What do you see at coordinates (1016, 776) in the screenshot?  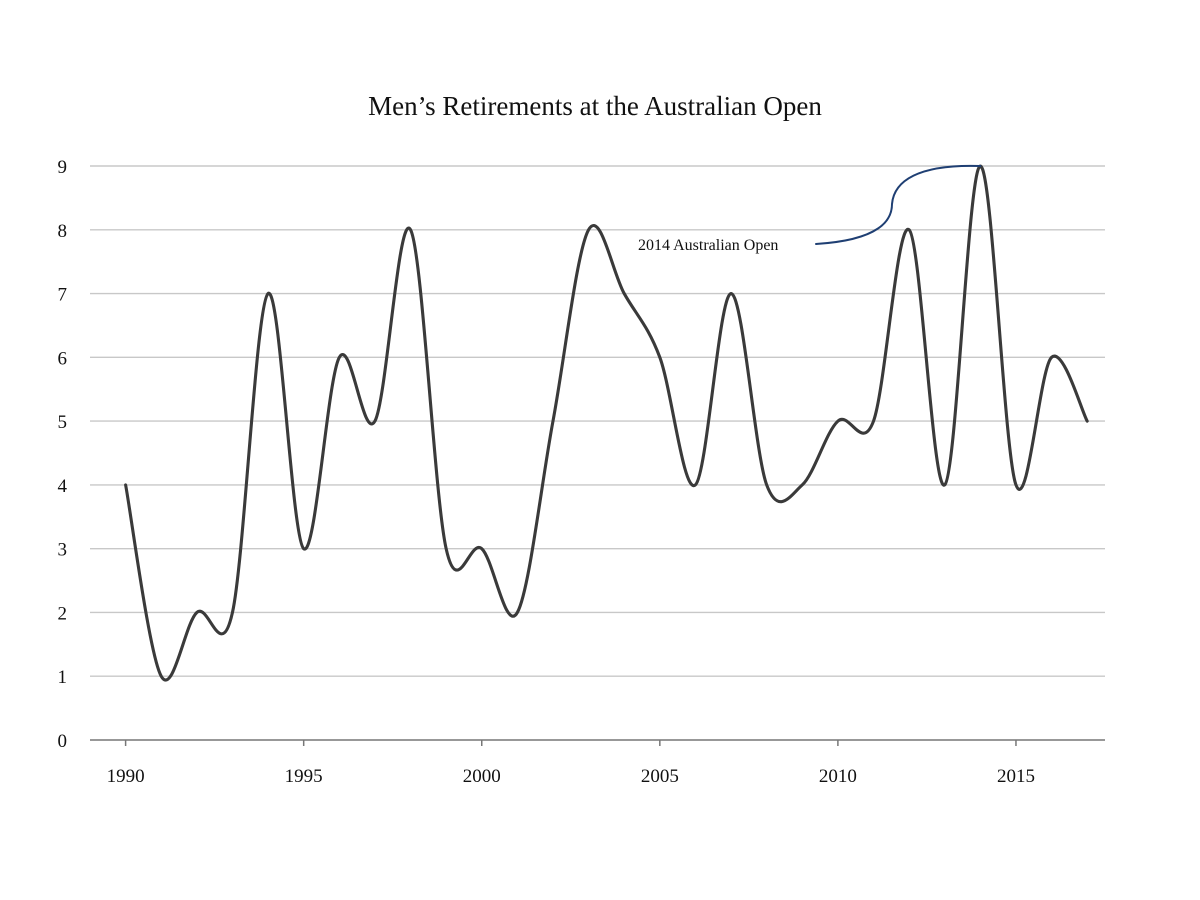 I see `x-tick-label-2015: 2015` at bounding box center [1016, 776].